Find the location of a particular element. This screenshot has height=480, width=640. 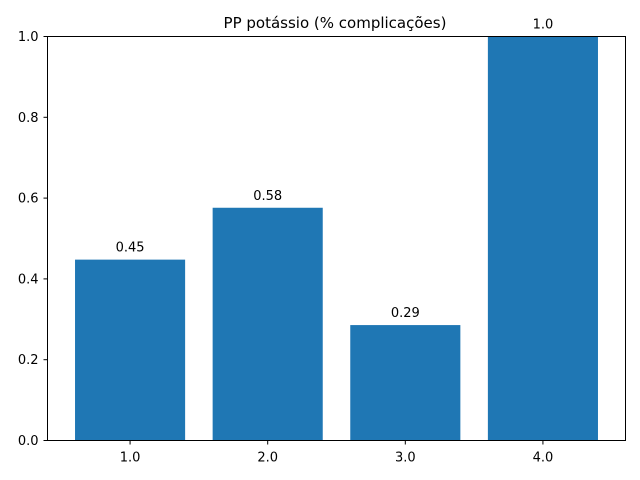

y-axis: 0.0 0.2 0.4 0.6 0.8 1.0 is located at coordinates (33, 239).